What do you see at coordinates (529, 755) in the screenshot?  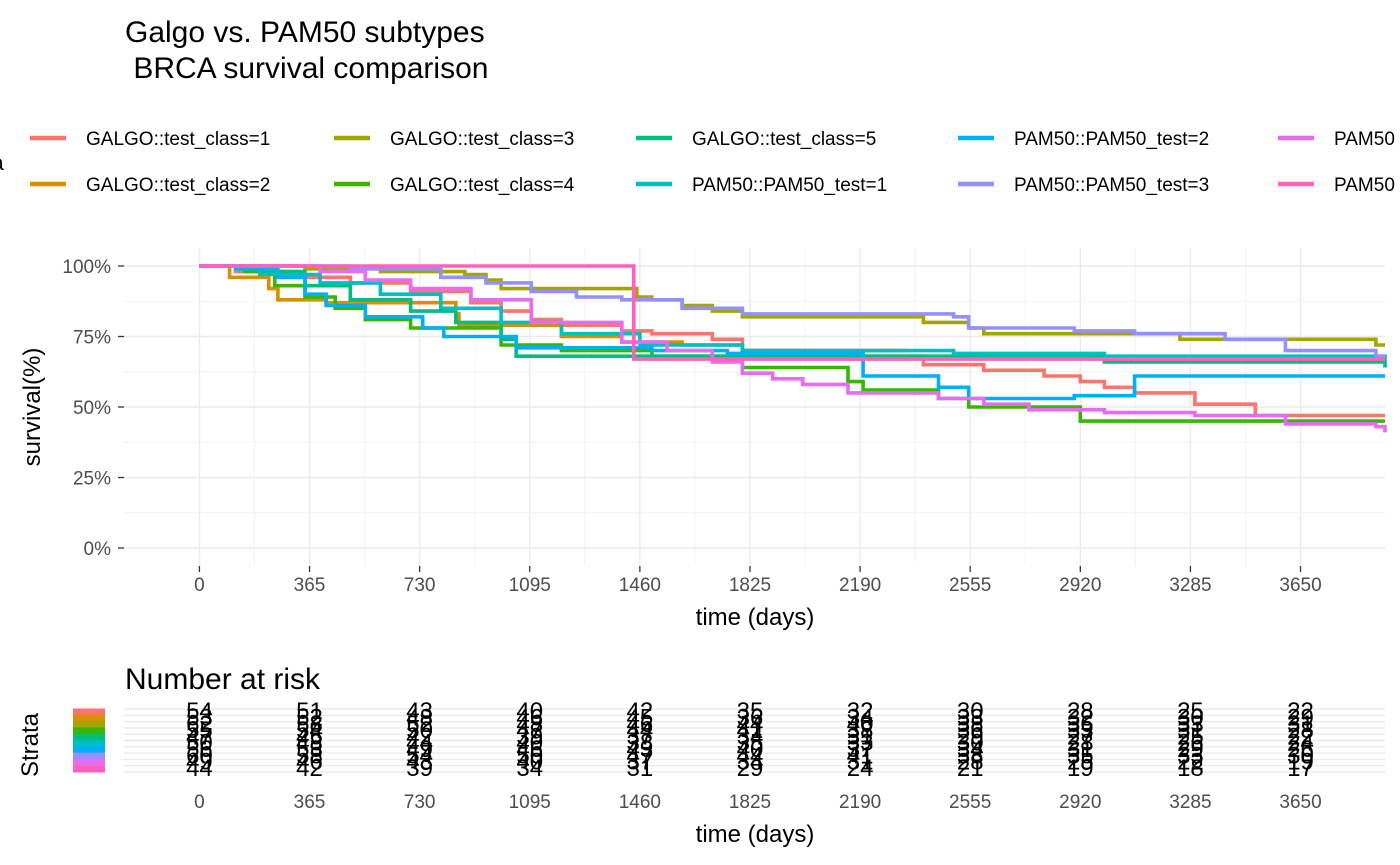 I see `risk-count: 50` at bounding box center [529, 755].